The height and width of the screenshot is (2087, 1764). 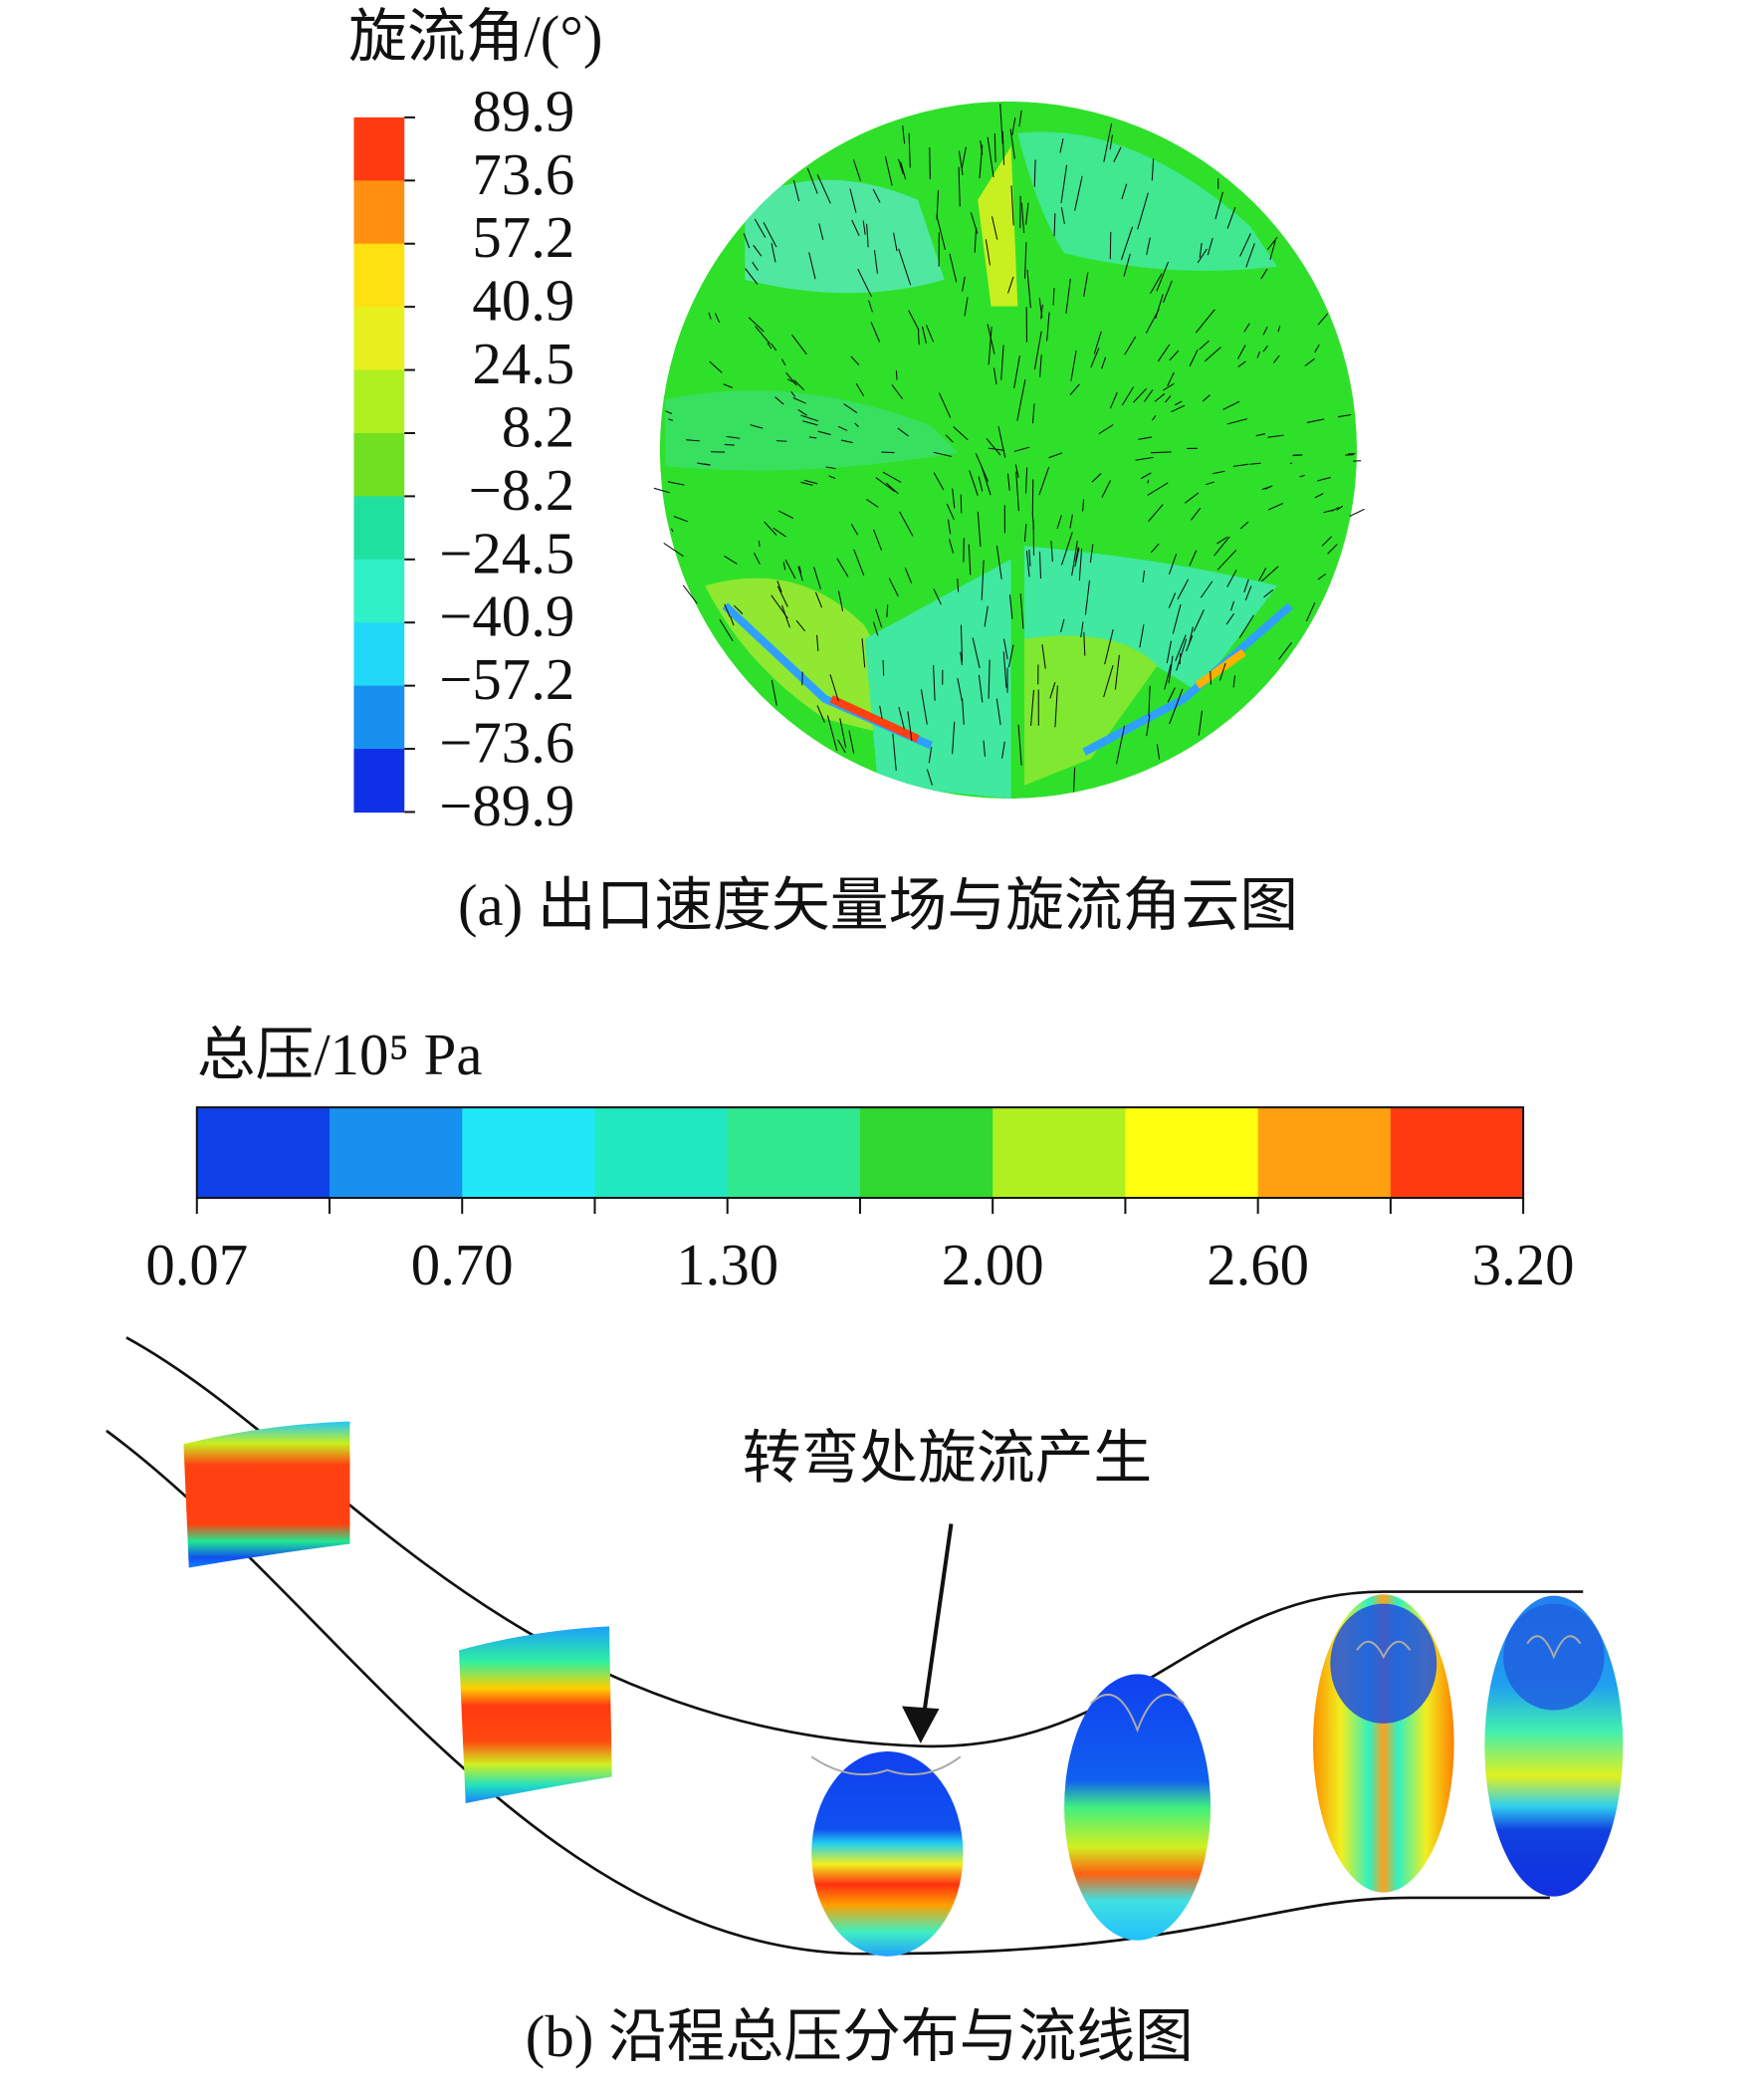 What do you see at coordinates (538, 426) in the screenshot?
I see `colorbar-label: 8.2` at bounding box center [538, 426].